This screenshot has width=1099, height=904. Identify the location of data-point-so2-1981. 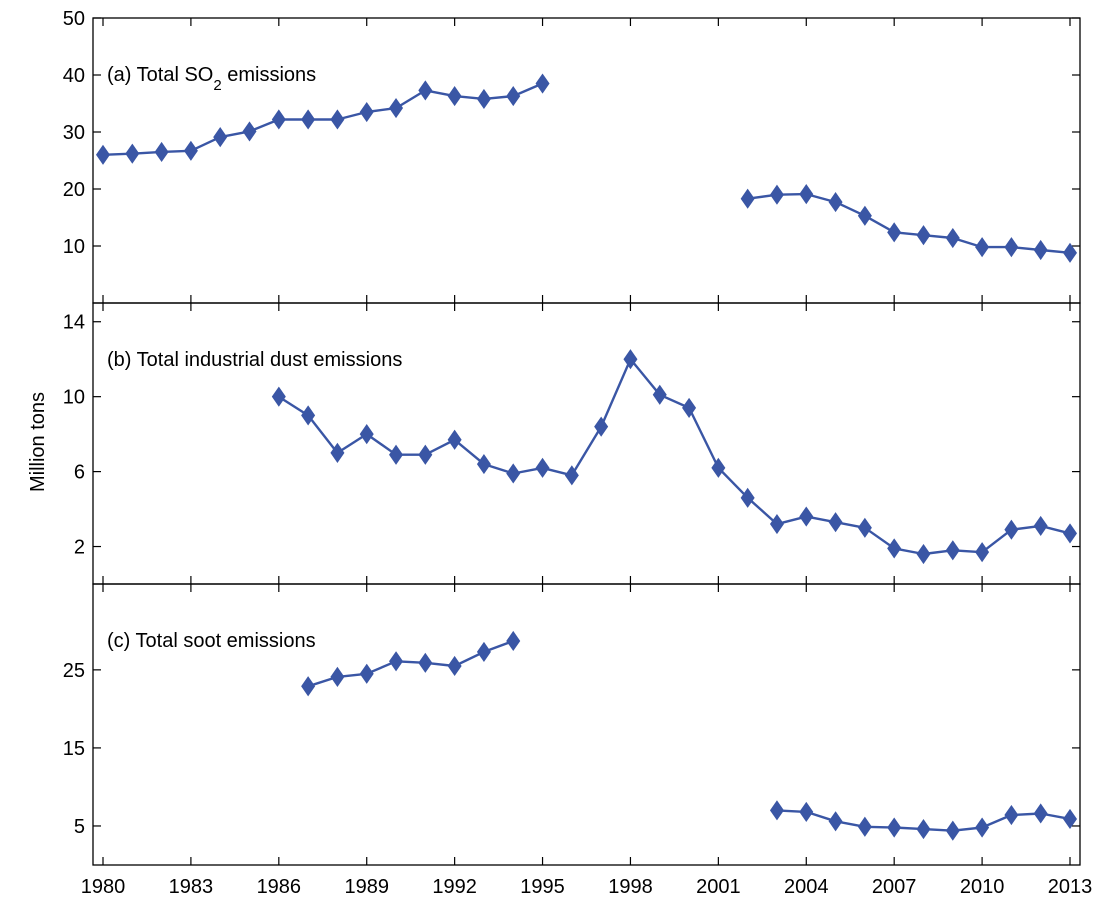
(132, 153).